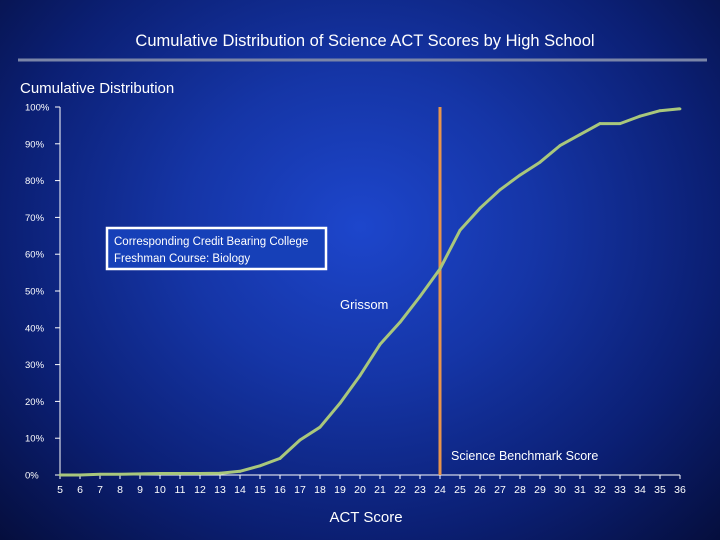  What do you see at coordinates (380, 490) in the screenshot?
I see `x-tick-label: 21` at bounding box center [380, 490].